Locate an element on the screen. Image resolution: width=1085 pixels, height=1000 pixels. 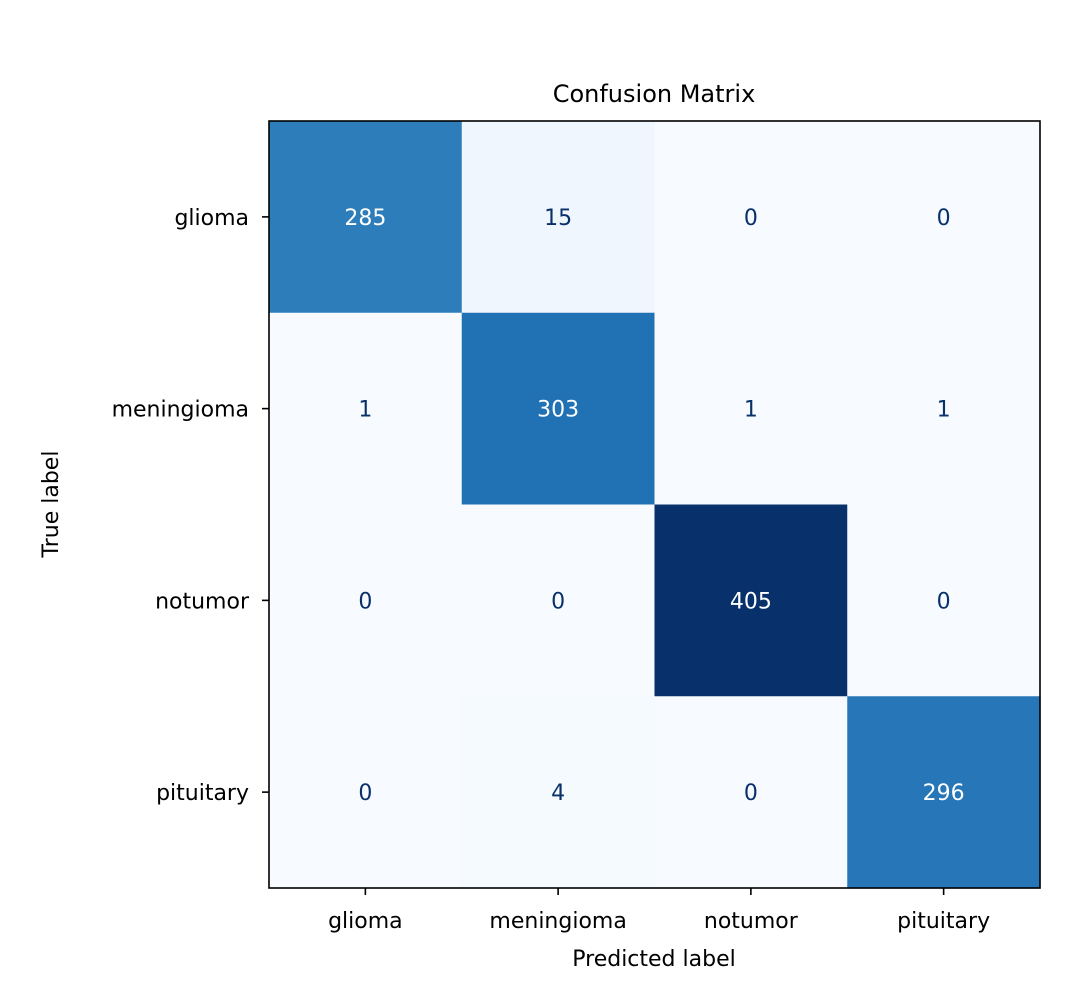
x-axis-label: Predicted label is located at coordinates (653, 959).